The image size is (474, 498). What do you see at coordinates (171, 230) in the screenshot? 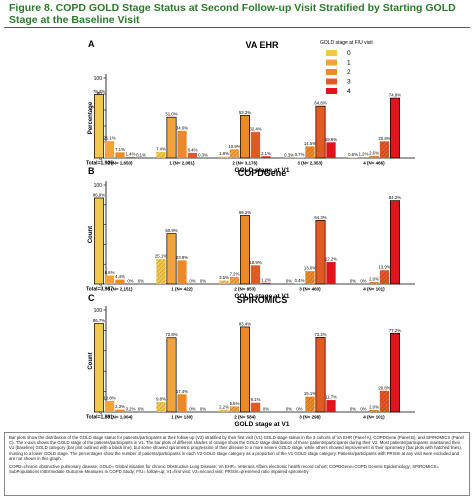
I see `bar-value-label: 50.9%` at bounding box center [171, 230].